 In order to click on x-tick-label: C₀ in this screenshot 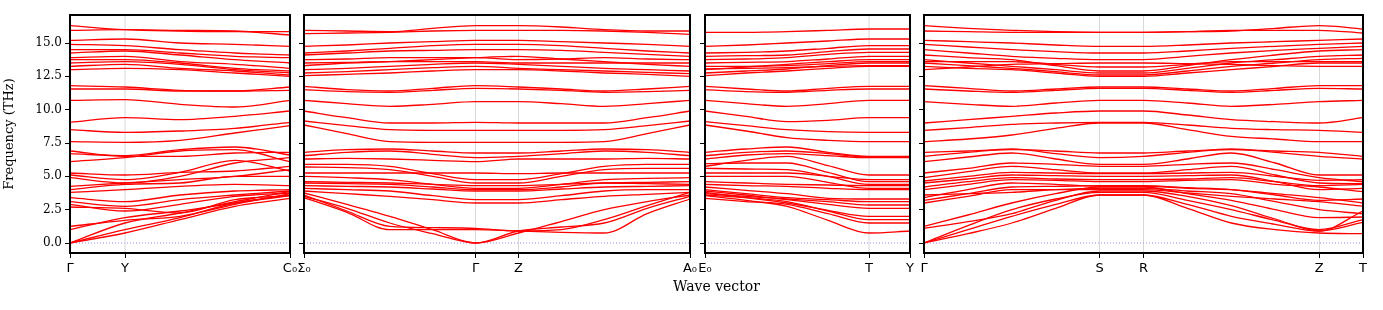, I will do `click(290, 268)`.